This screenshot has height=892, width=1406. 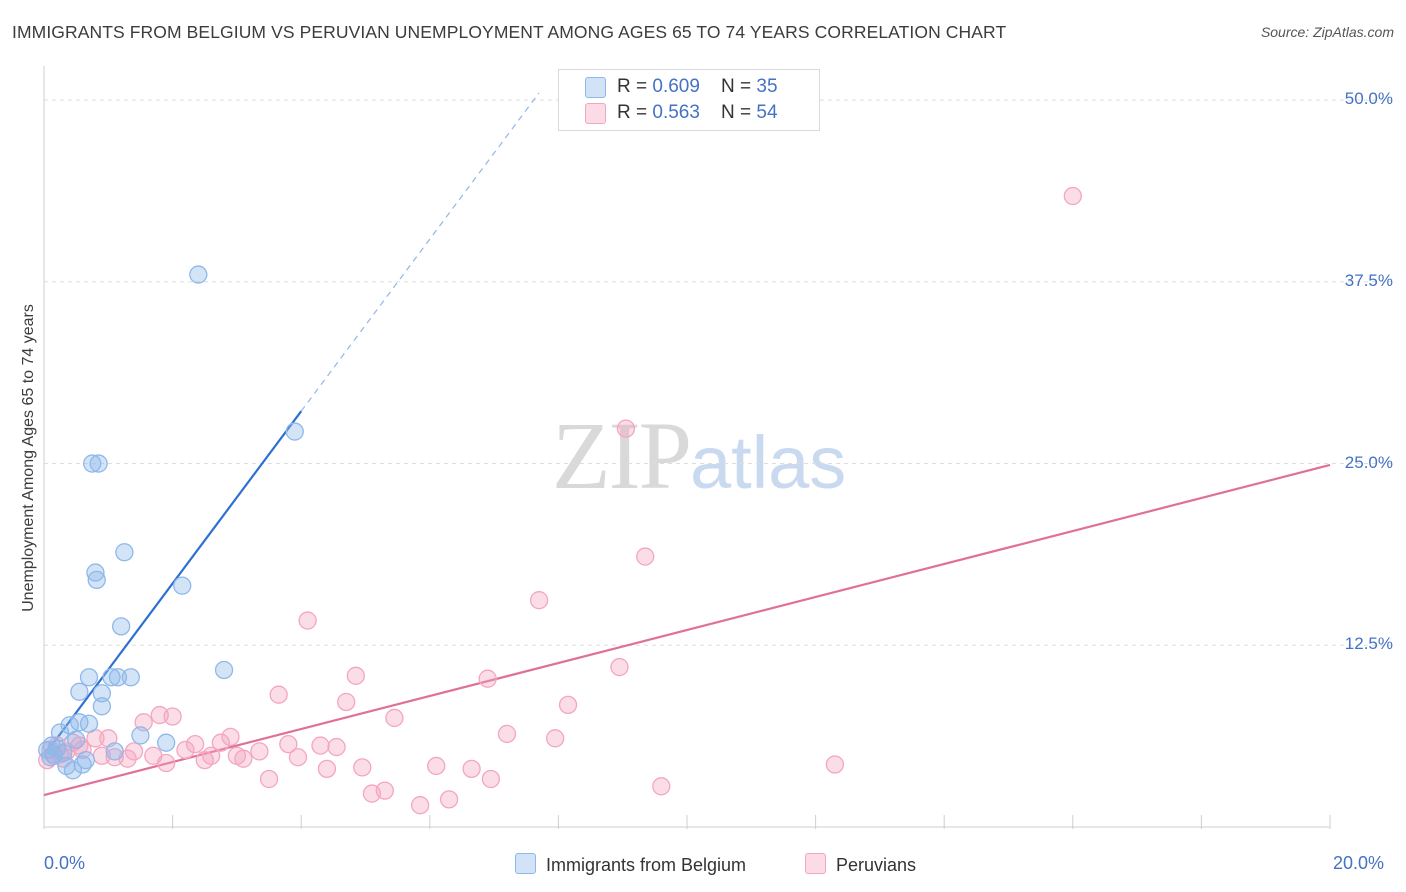 I want to click on legend-r-value-peru: 0.563, so click(x=676, y=112).